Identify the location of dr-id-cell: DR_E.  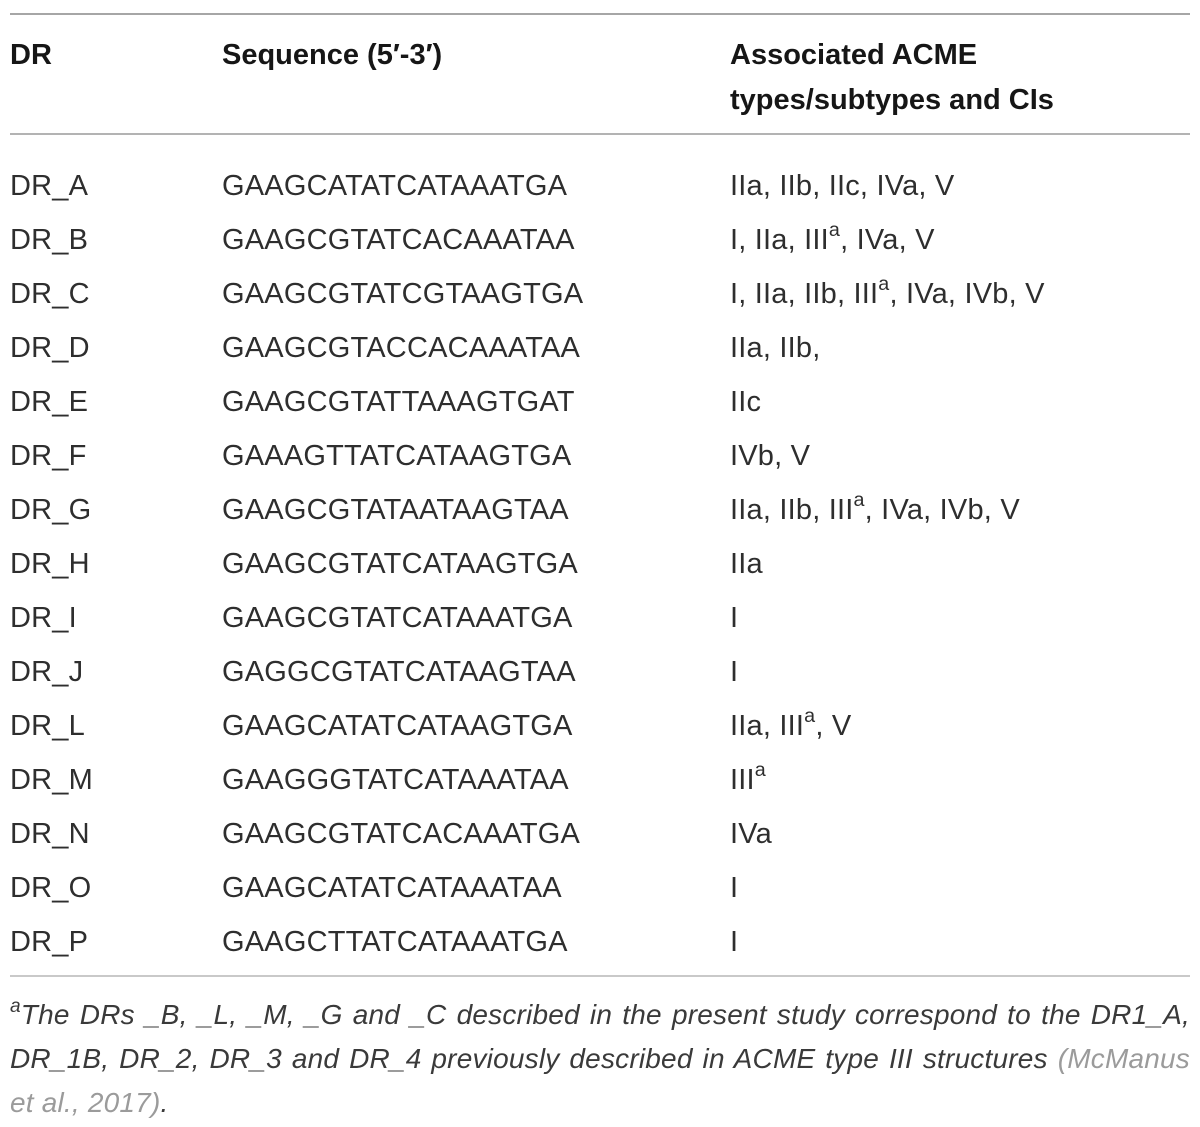
(49, 401).